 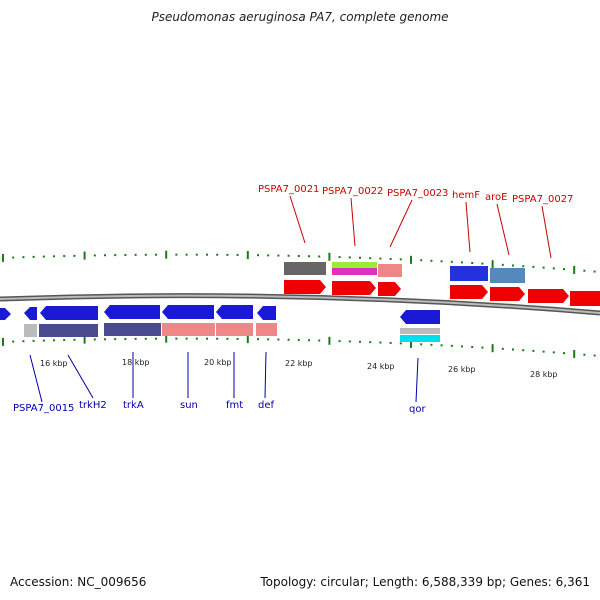 What do you see at coordinates (462, 369) in the screenshot?
I see `scale-label: 26 kbp` at bounding box center [462, 369].